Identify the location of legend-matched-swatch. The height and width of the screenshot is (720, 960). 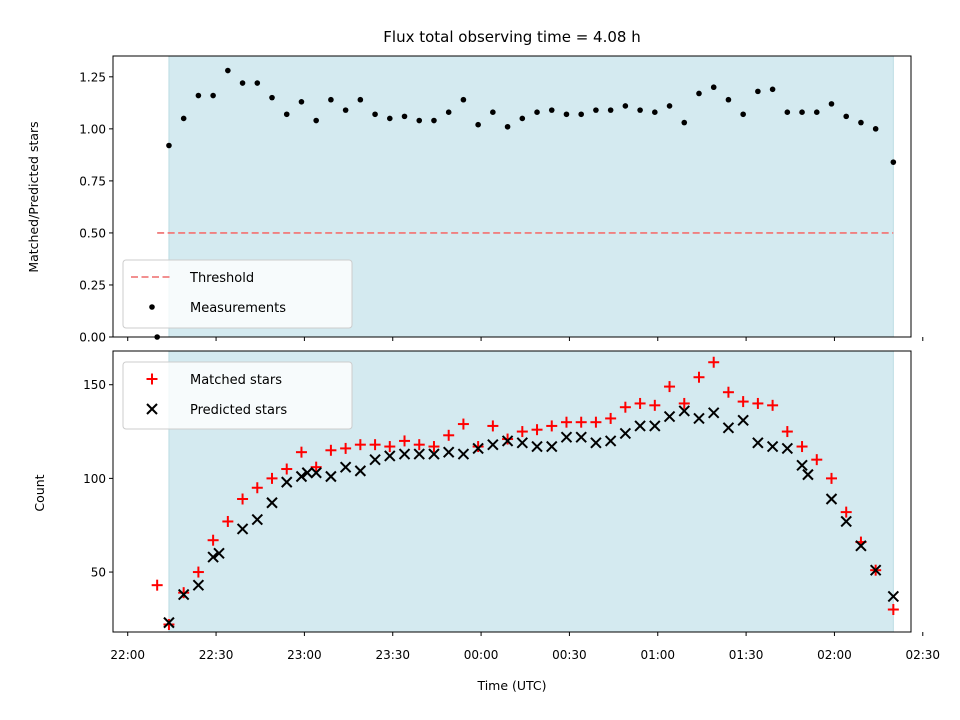
(152, 379).